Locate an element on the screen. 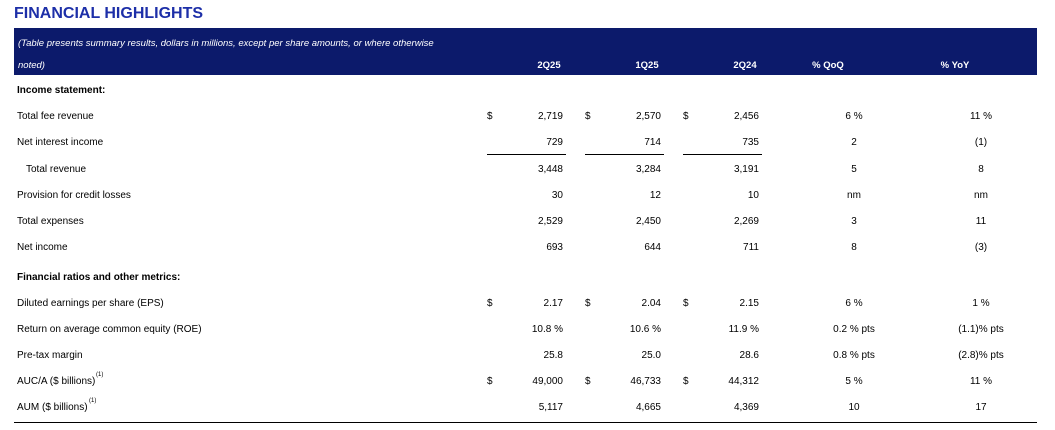 This screenshot has width=1055, height=430. row-label: AUM ($ billions) is located at coordinates (52, 407).